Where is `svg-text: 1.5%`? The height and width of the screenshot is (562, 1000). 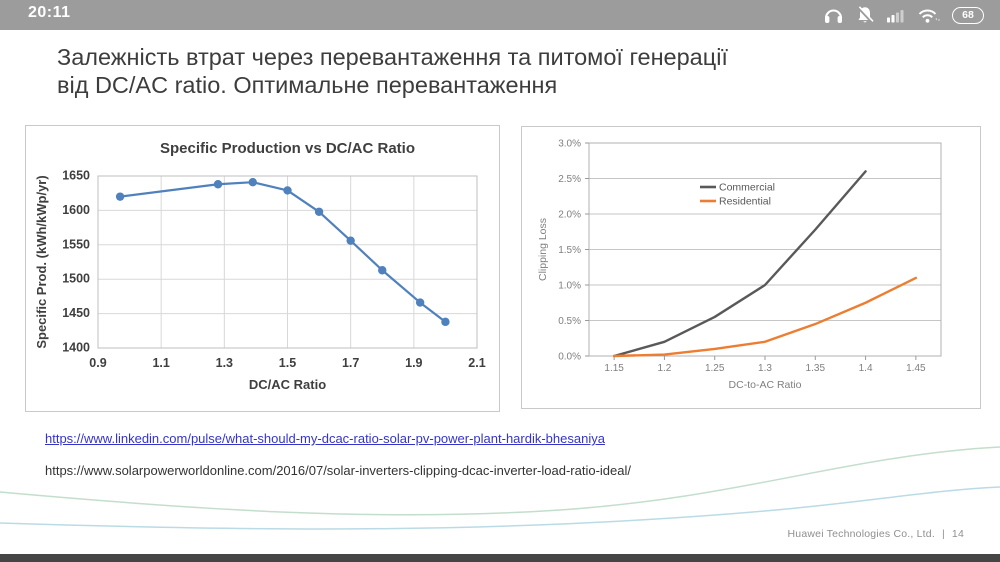 svg-text: 1.5% is located at coordinates (569, 250).